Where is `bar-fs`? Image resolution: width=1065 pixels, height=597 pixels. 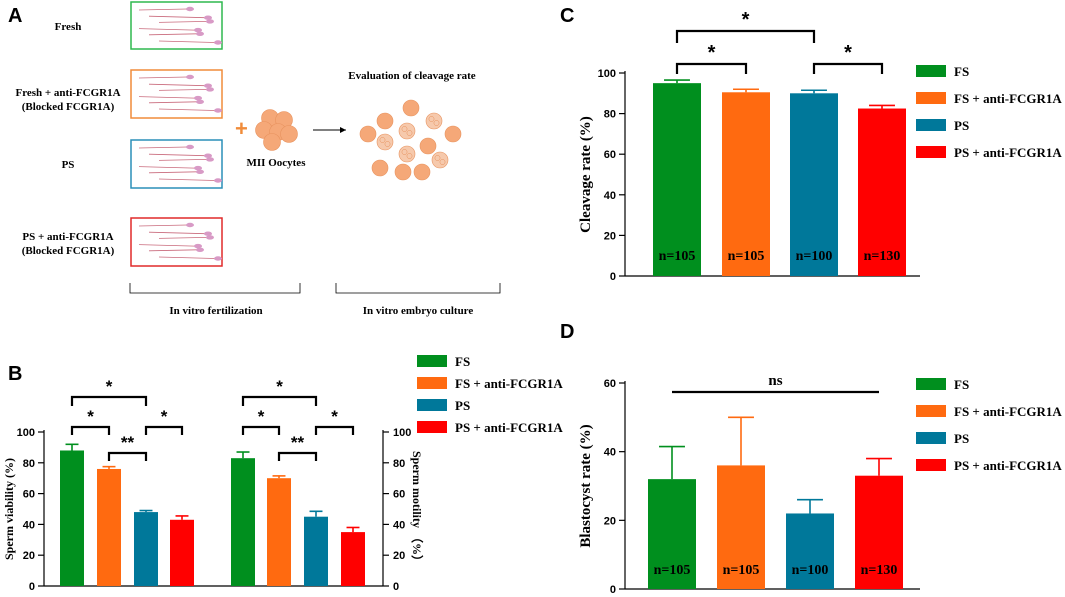 bar-fs is located at coordinates (677, 180).